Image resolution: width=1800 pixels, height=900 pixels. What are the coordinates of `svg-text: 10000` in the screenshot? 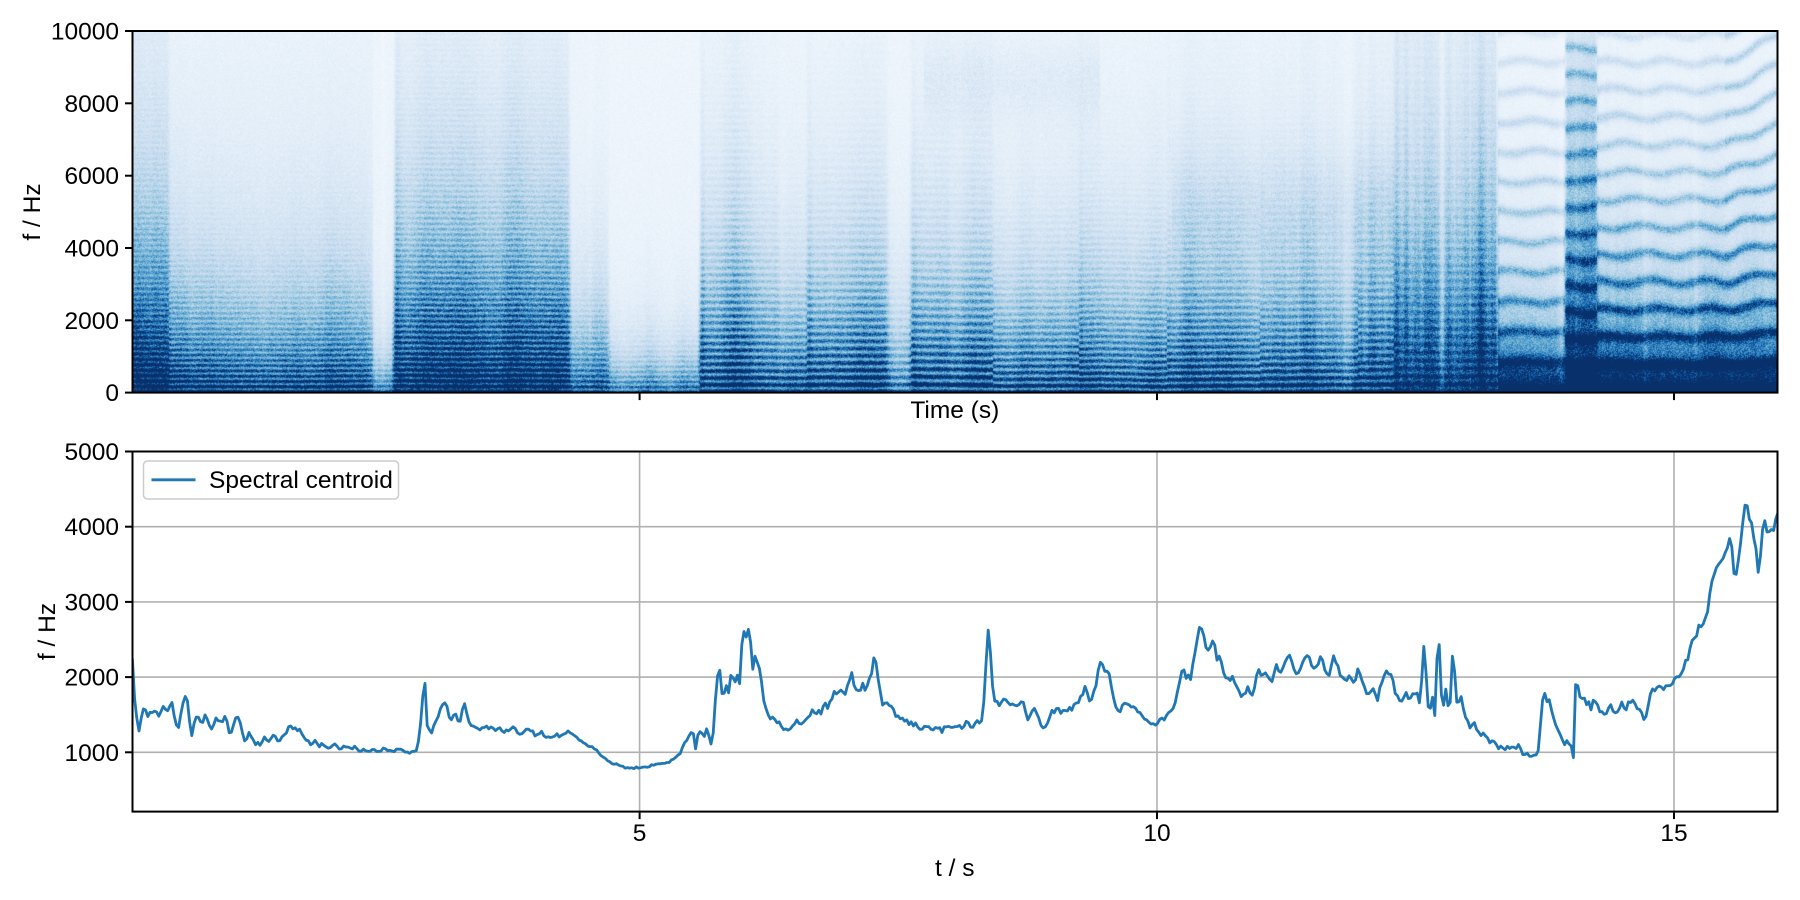 It's located at (85, 32).